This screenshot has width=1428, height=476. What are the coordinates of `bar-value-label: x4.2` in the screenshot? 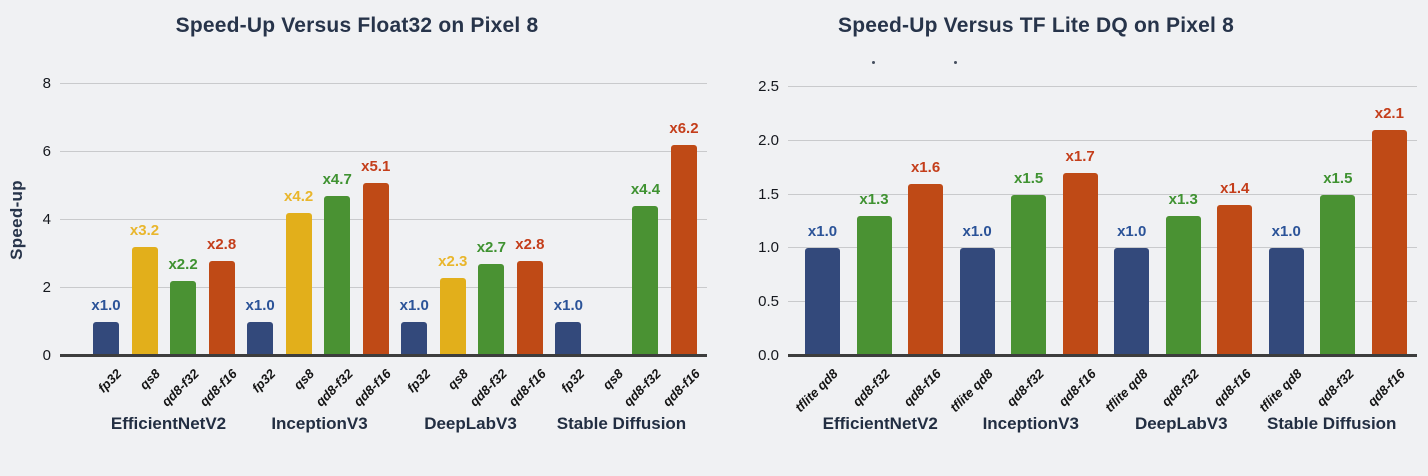 It's located at (299, 197).